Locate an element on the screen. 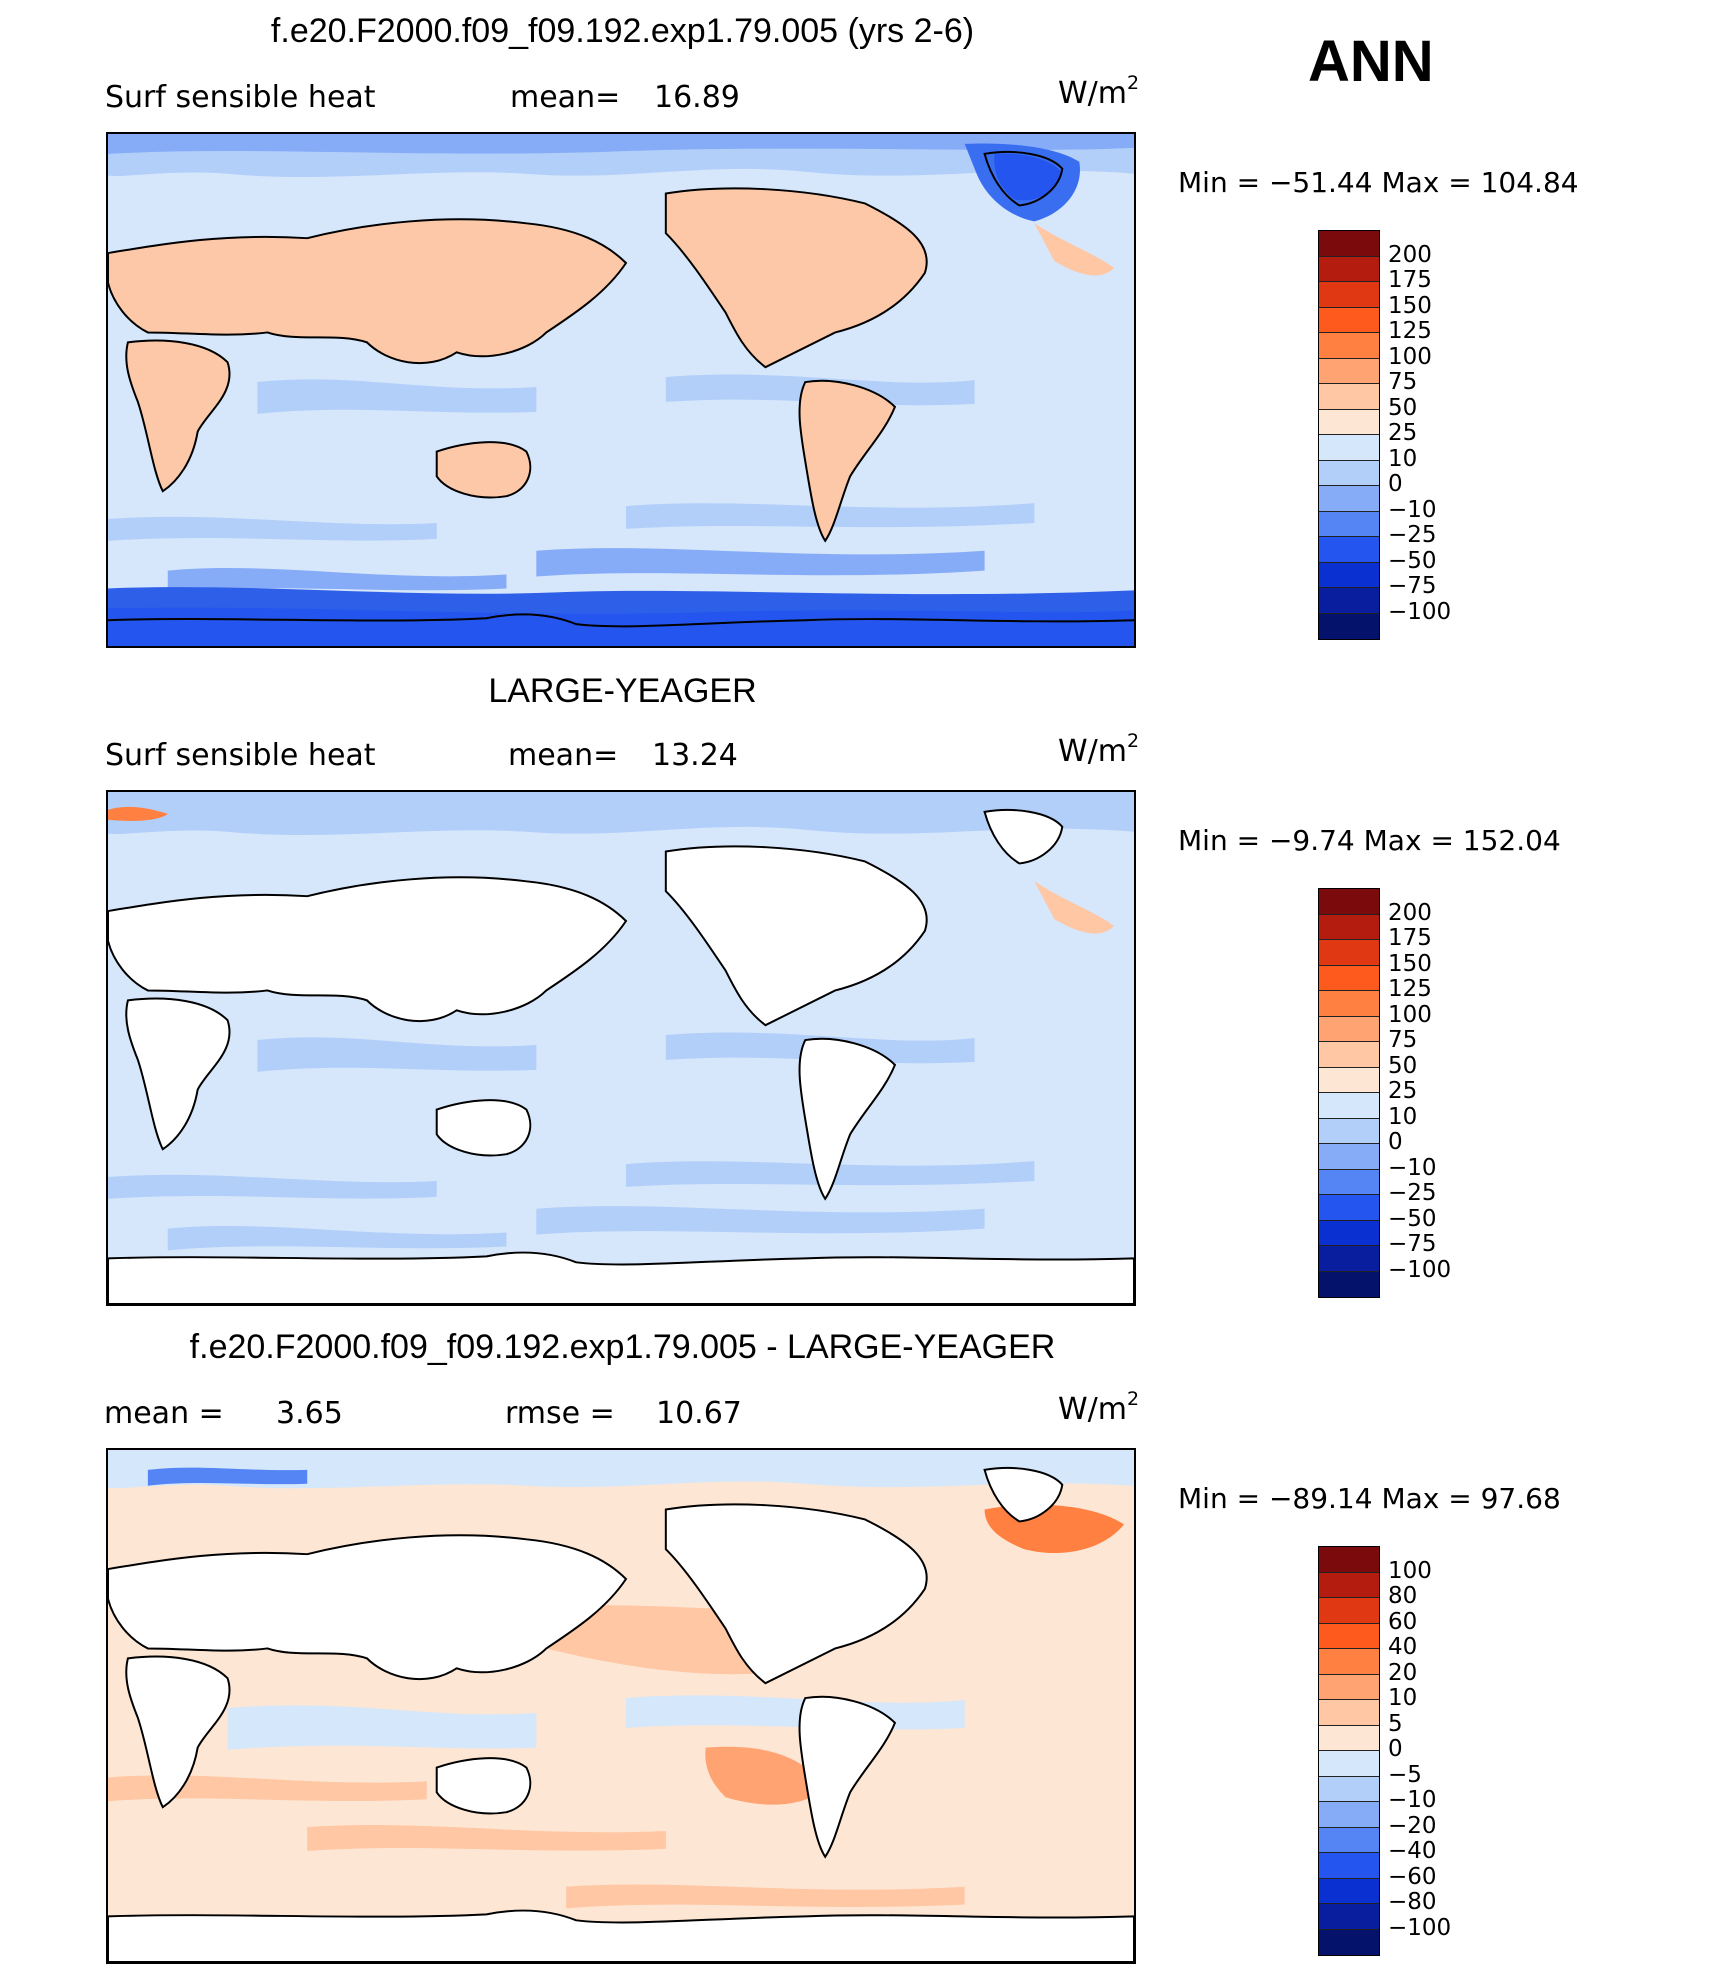 This screenshot has height=1974, width=1710. colorbar-tick-label: −80 is located at coordinates (1412, 1902).